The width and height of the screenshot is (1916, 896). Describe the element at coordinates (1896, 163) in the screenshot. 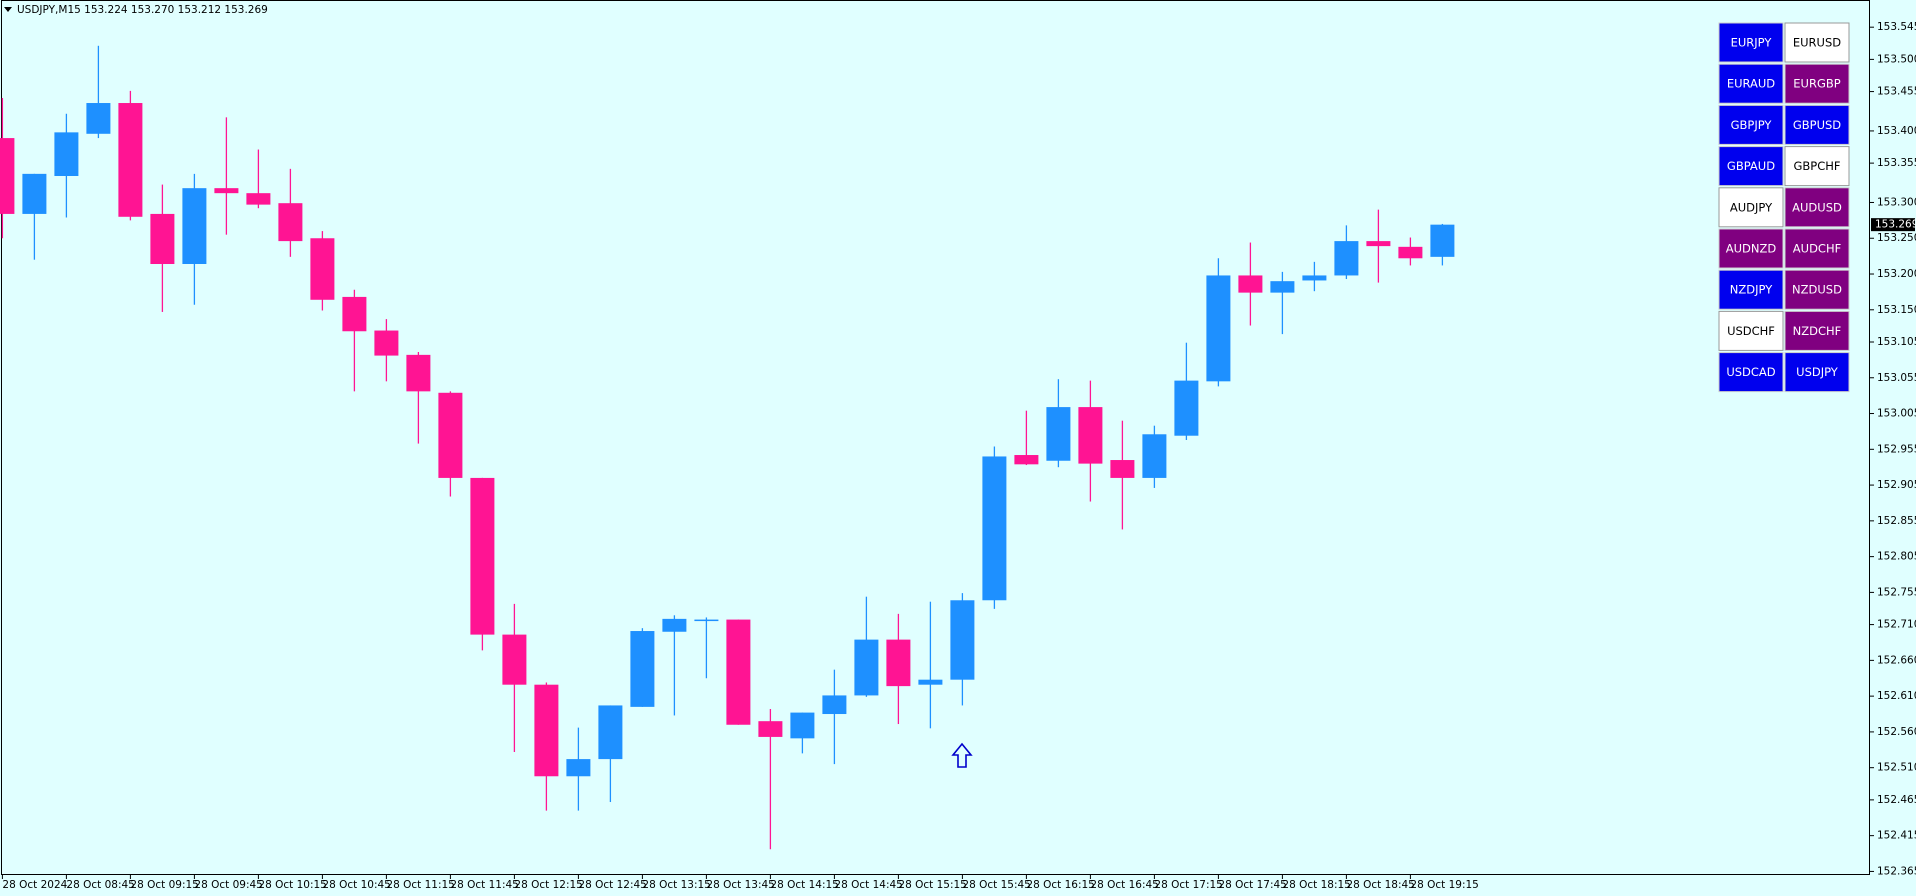

I see `y-tick-label: 153.355` at that location.